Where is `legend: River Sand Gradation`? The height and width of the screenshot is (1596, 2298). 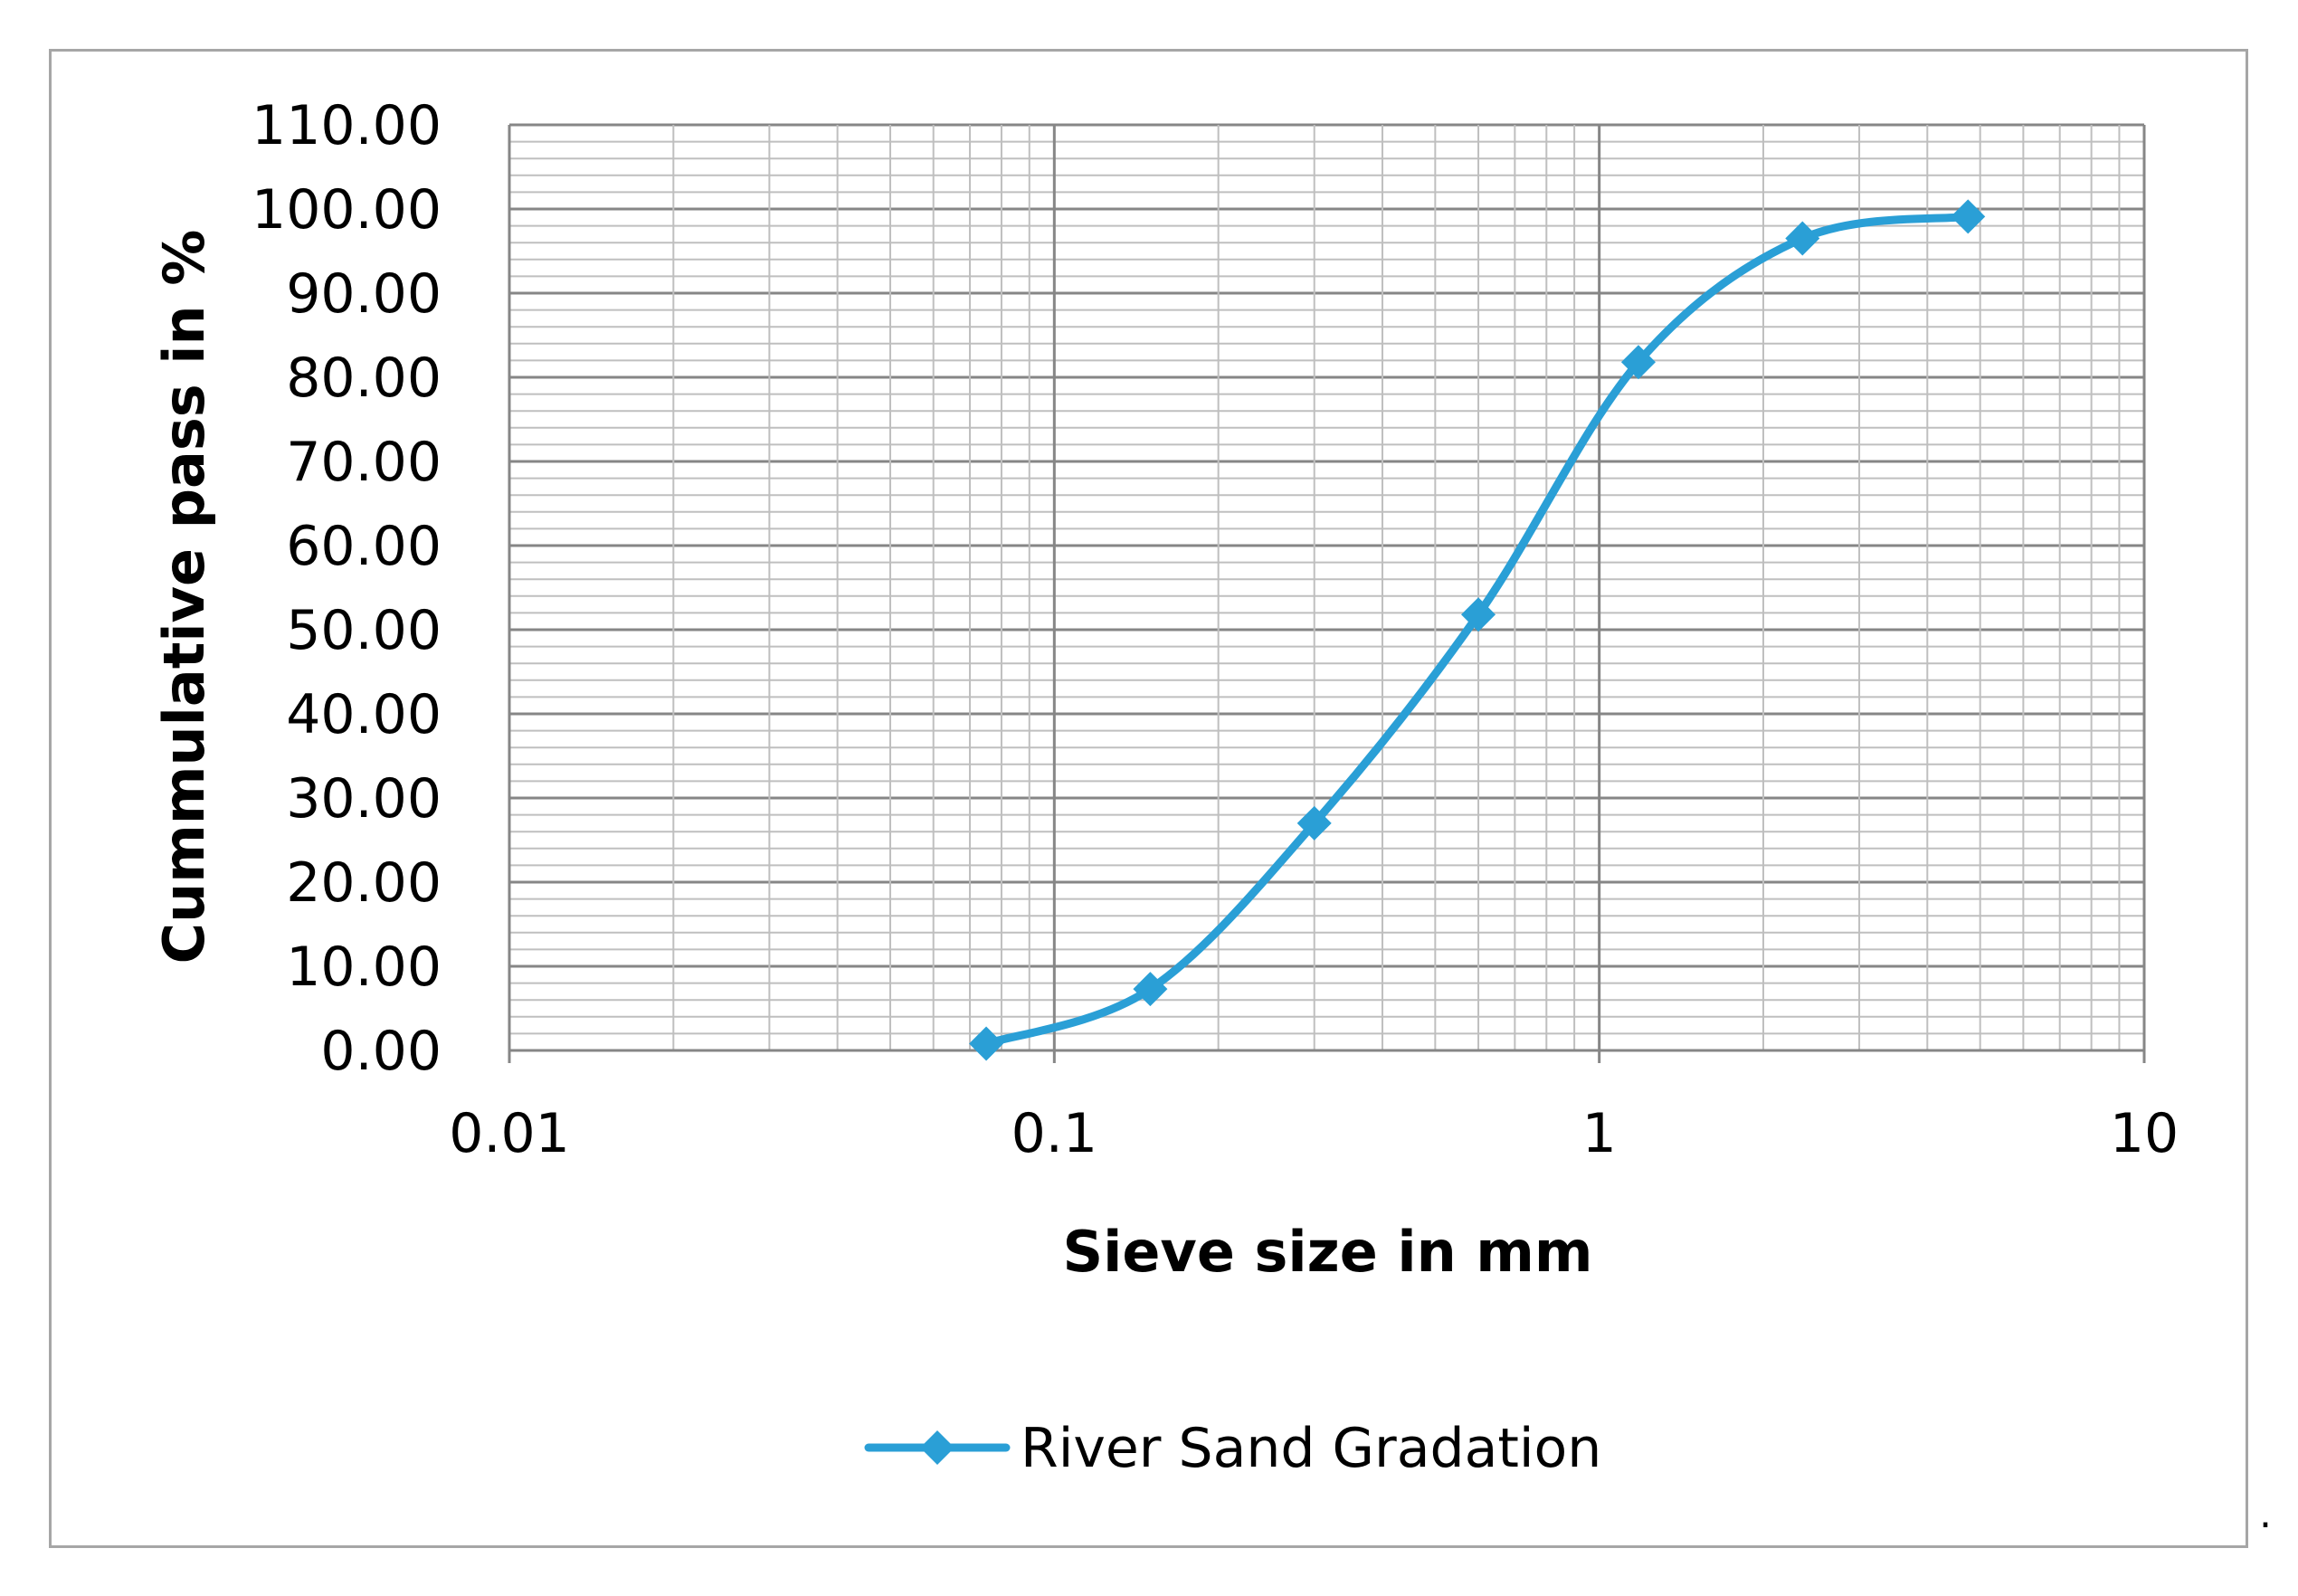 legend: River Sand Gradation is located at coordinates (1233, 1449).